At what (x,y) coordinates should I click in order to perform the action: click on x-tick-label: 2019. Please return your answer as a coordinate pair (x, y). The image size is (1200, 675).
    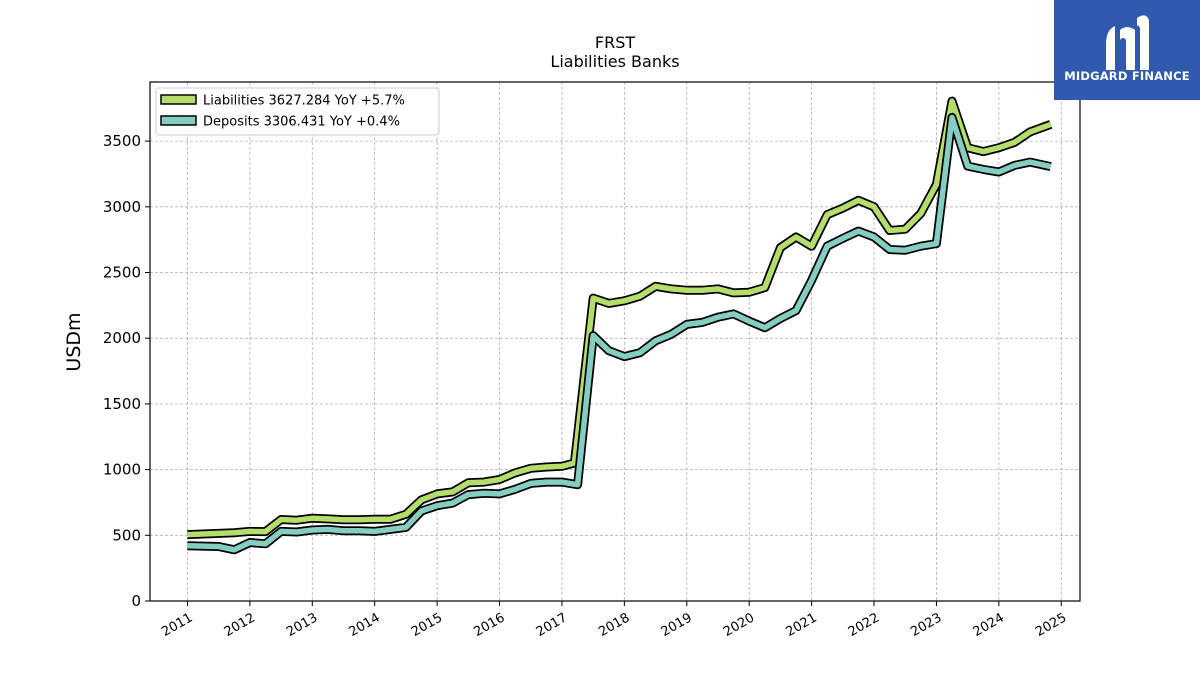
    Looking at the image, I should click on (677, 625).